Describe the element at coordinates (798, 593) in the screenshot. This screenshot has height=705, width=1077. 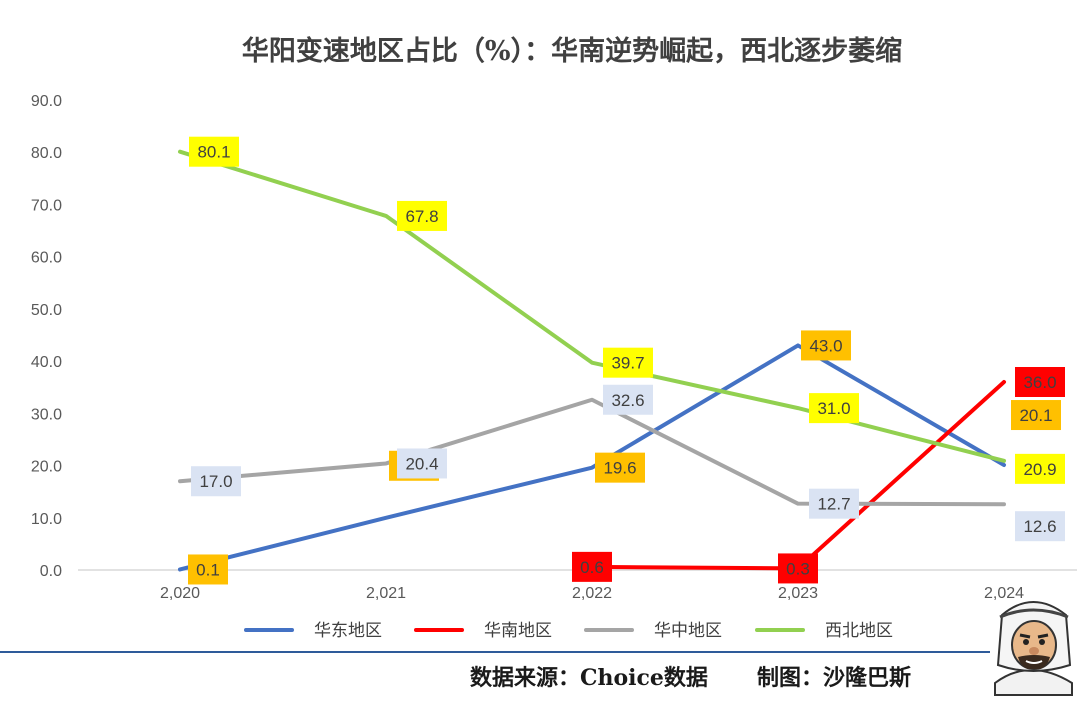
I see `x-tick-label: 2,023` at that location.